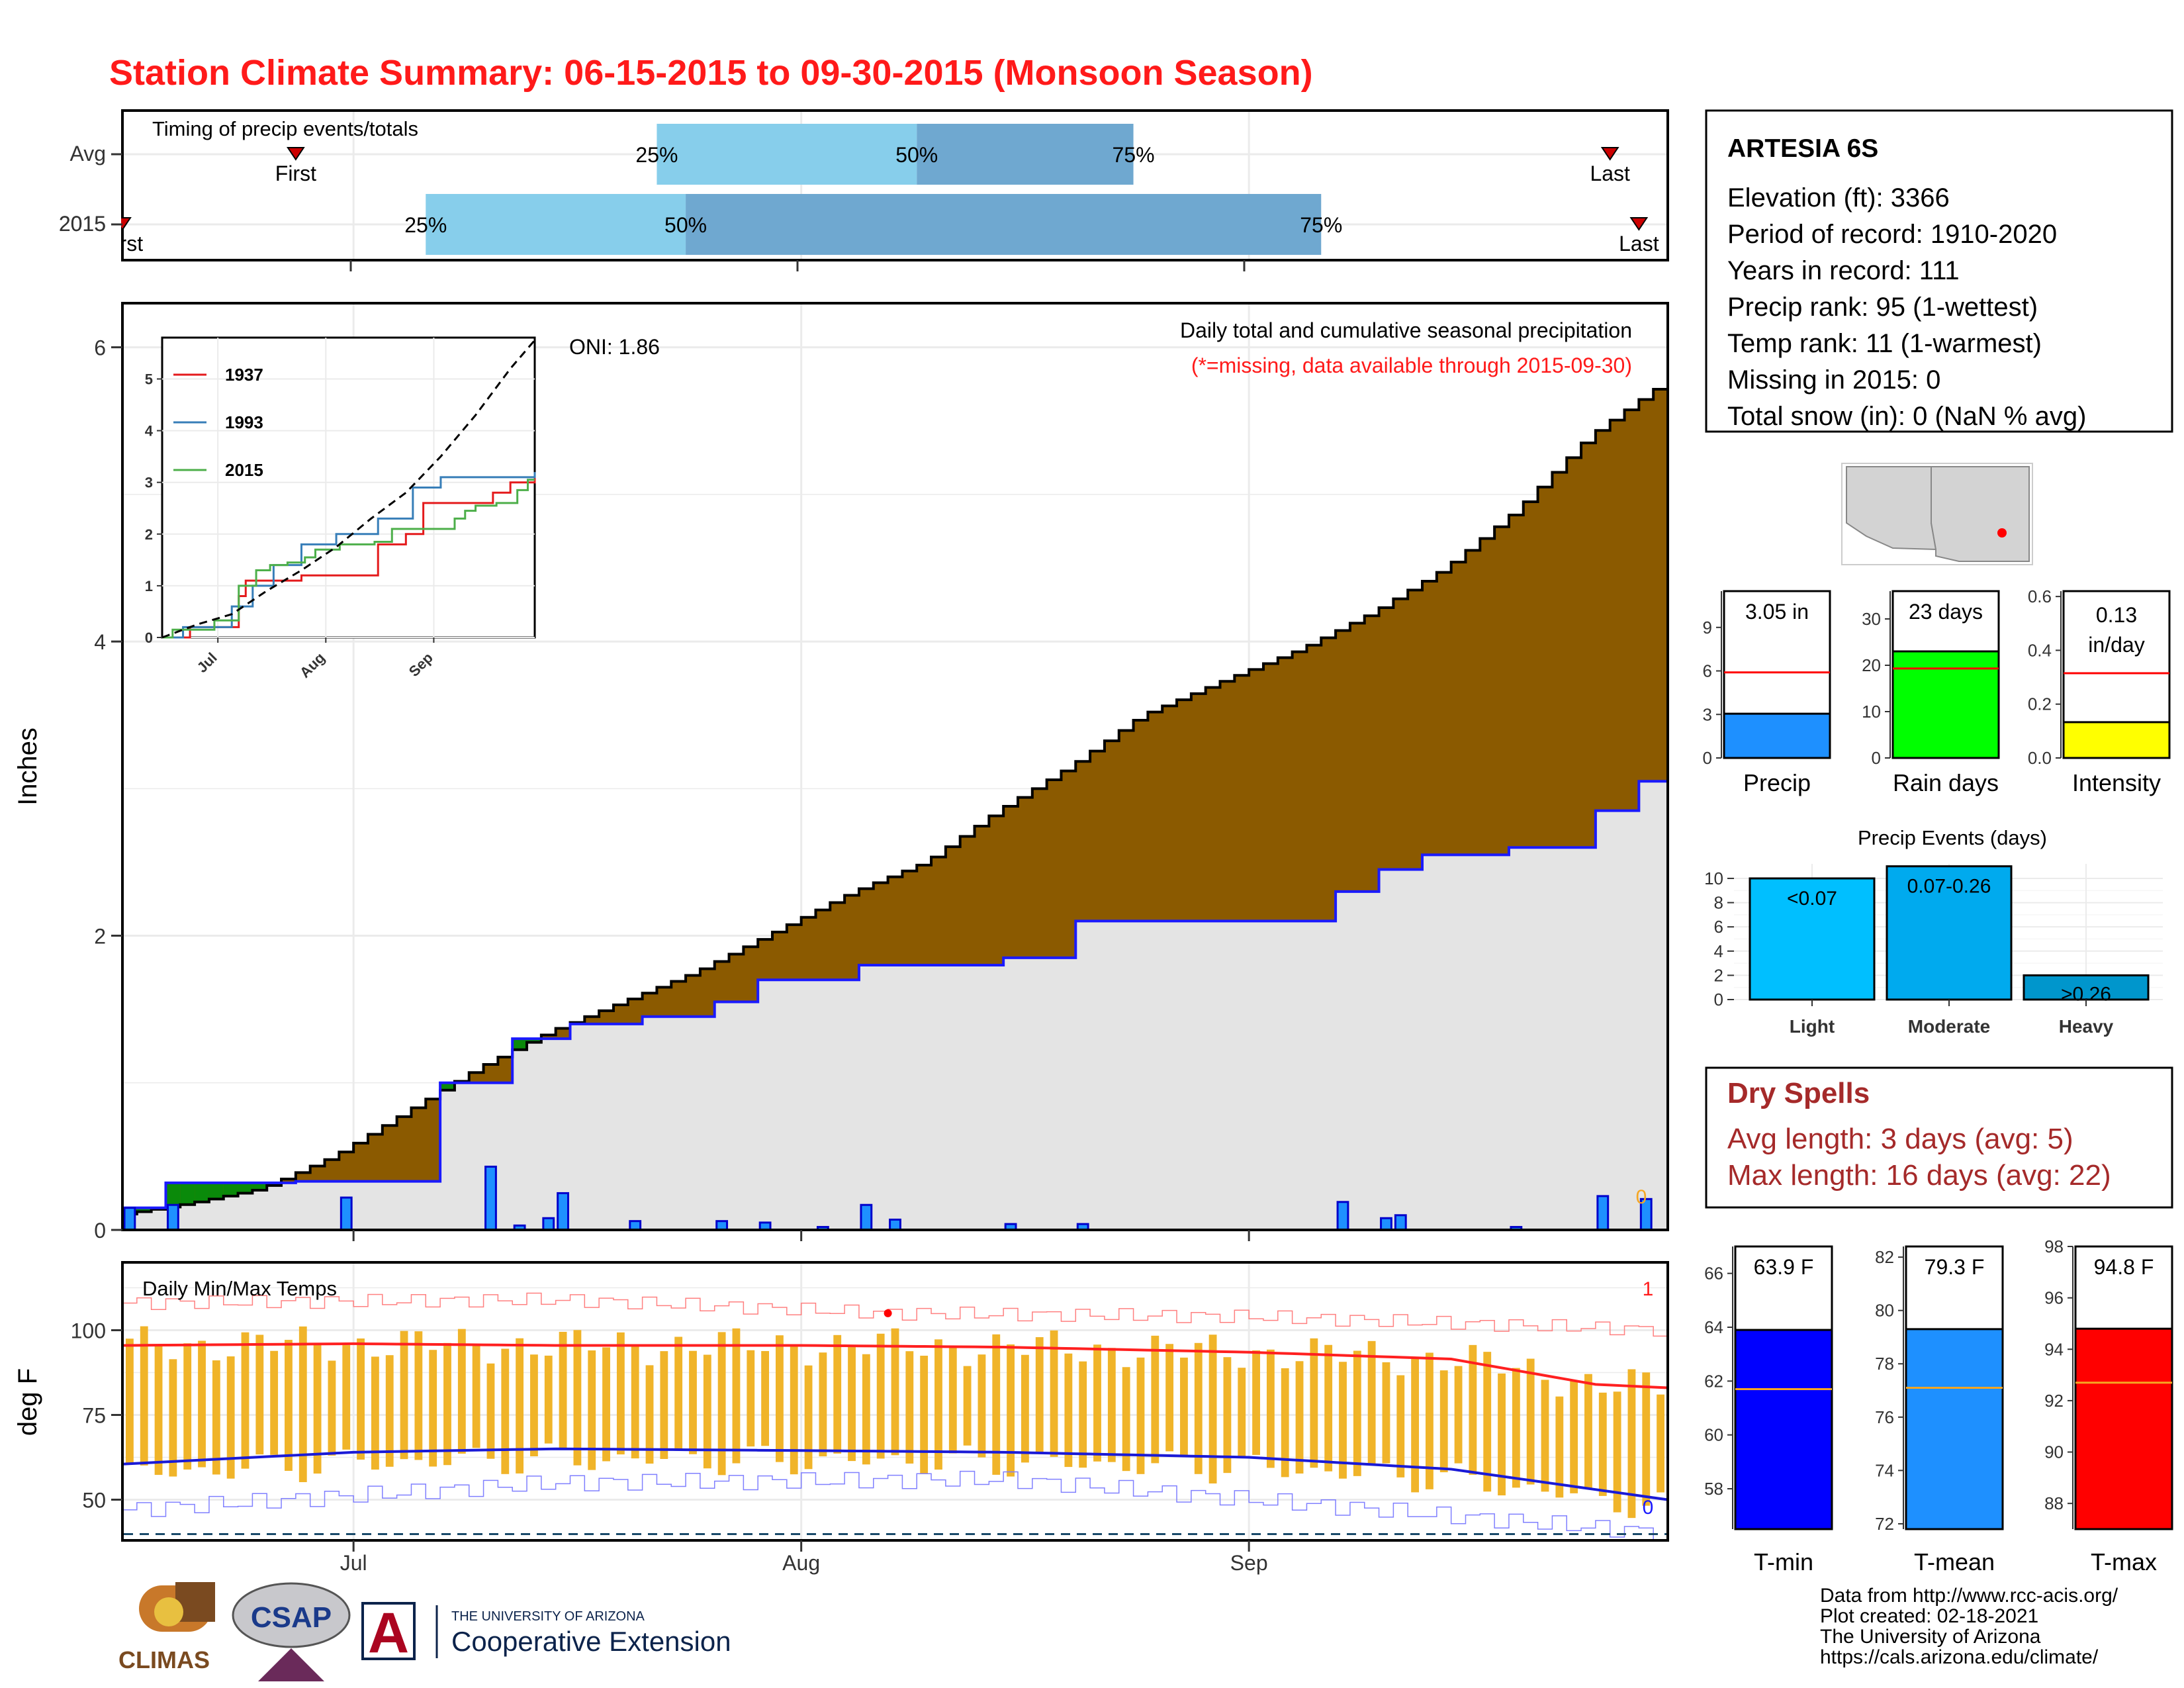  I want to click on climas-logo-sun-icon, so click(168, 1611).